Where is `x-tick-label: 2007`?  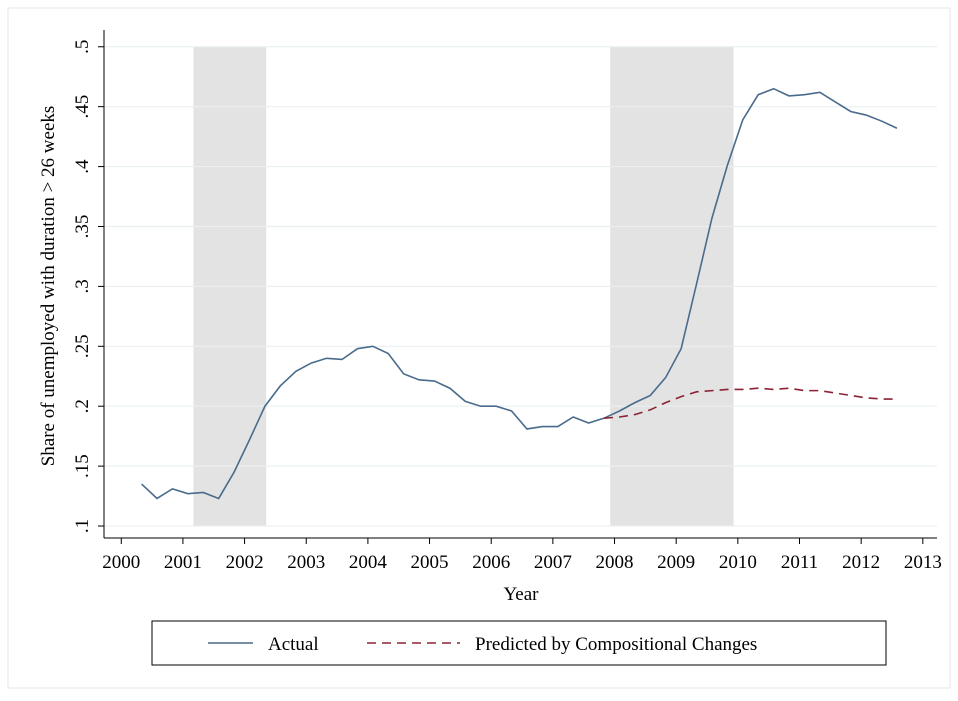
x-tick-label: 2007 is located at coordinates (553, 562).